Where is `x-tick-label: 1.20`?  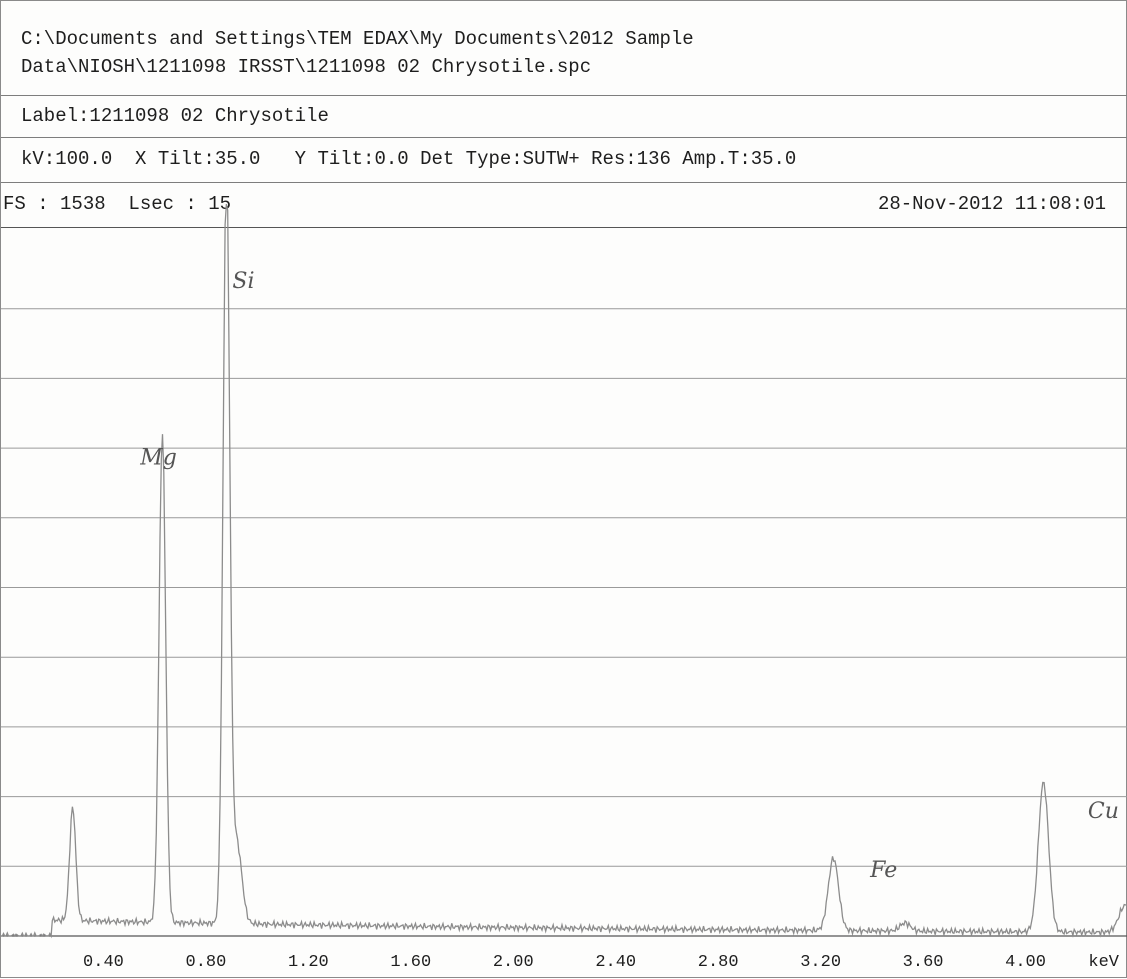 x-tick-label: 1.20 is located at coordinates (308, 962).